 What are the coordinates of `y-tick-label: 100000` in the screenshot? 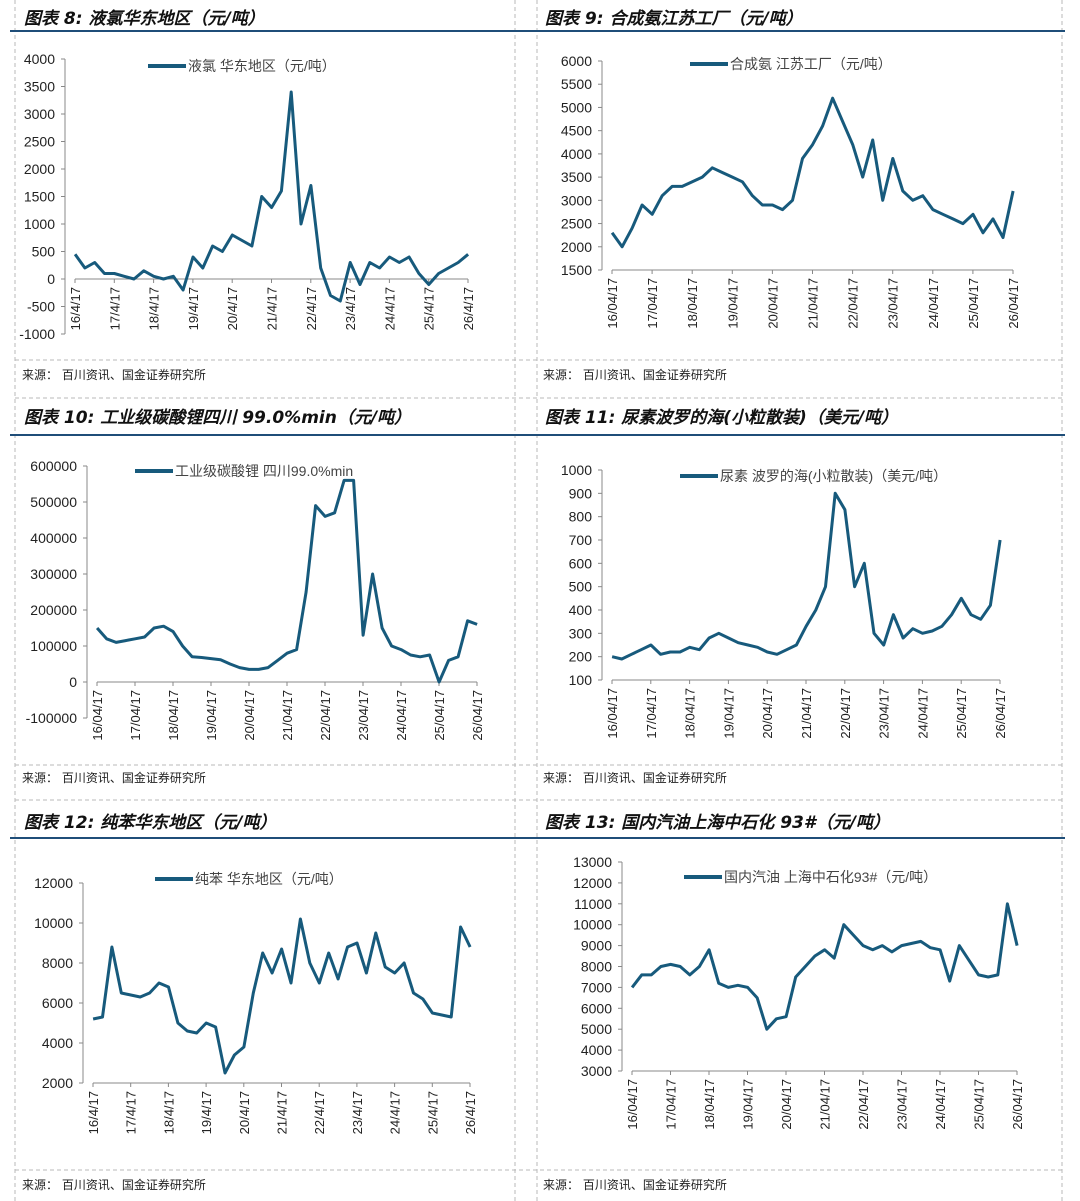 It's located at (53, 646).